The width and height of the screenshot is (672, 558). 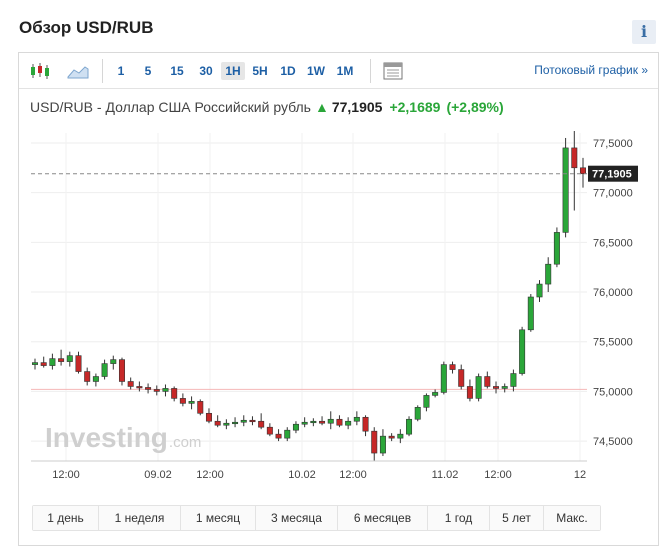 What do you see at coordinates (148, 71) in the screenshot?
I see `timeframe-5m: 5` at bounding box center [148, 71].